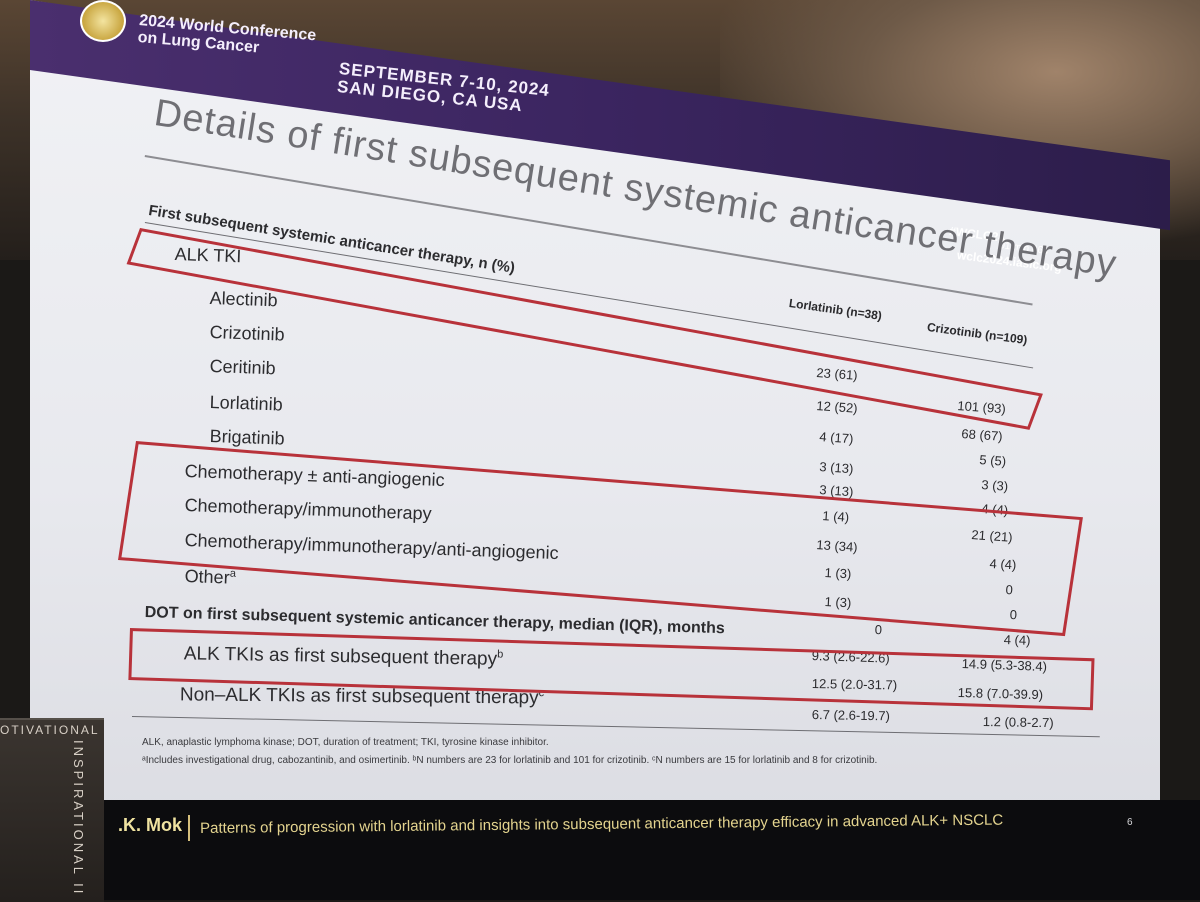 This screenshot has height=902, width=1200. Describe the element at coordinates (615, 727) in the screenshot. I see `table-bottom-rule` at that location.